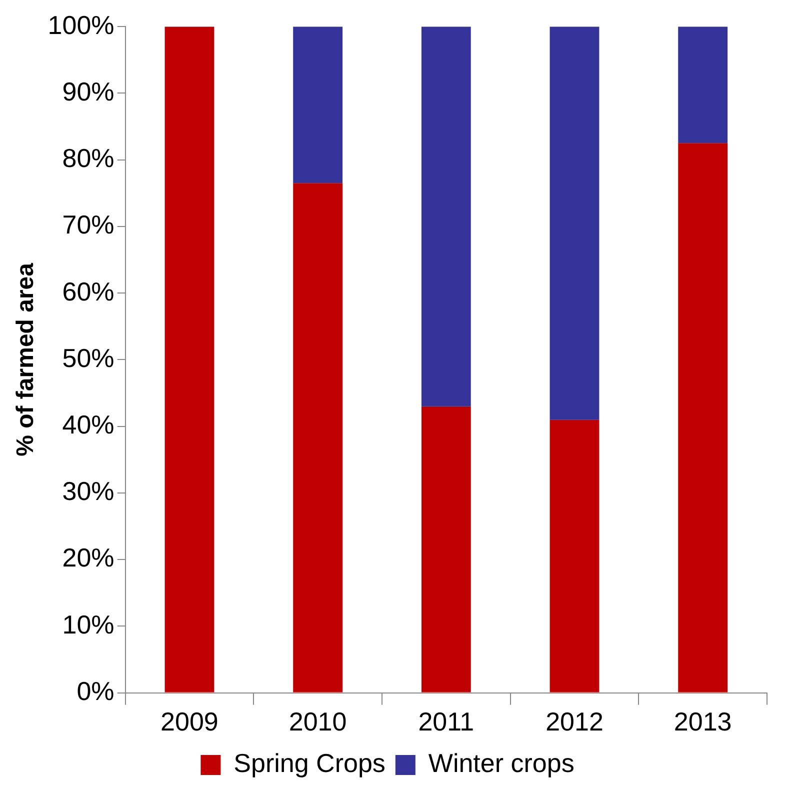 This screenshot has height=796, width=789. I want to click on y-tick-label: 70%, so click(88, 225).